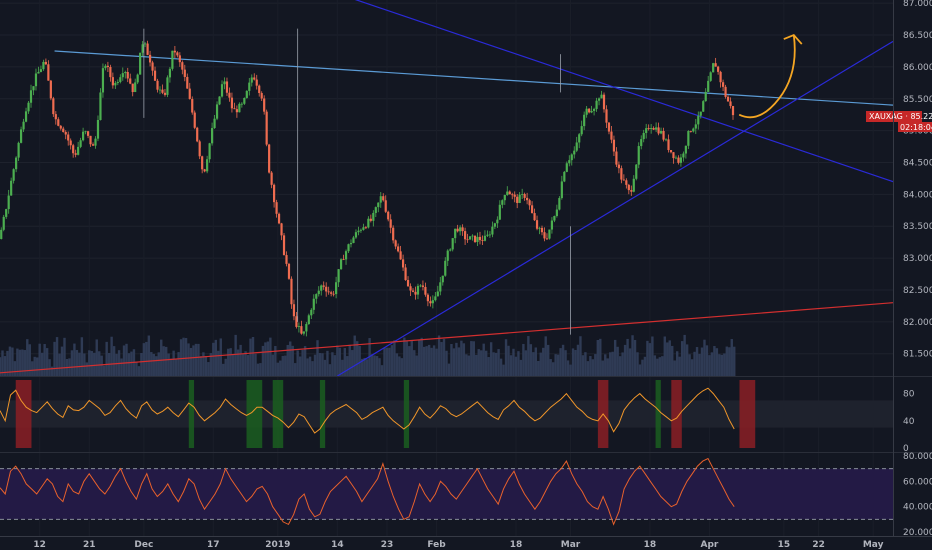 The height and width of the screenshot is (550, 932). I want to click on projection-arrow, so click(770, 76).